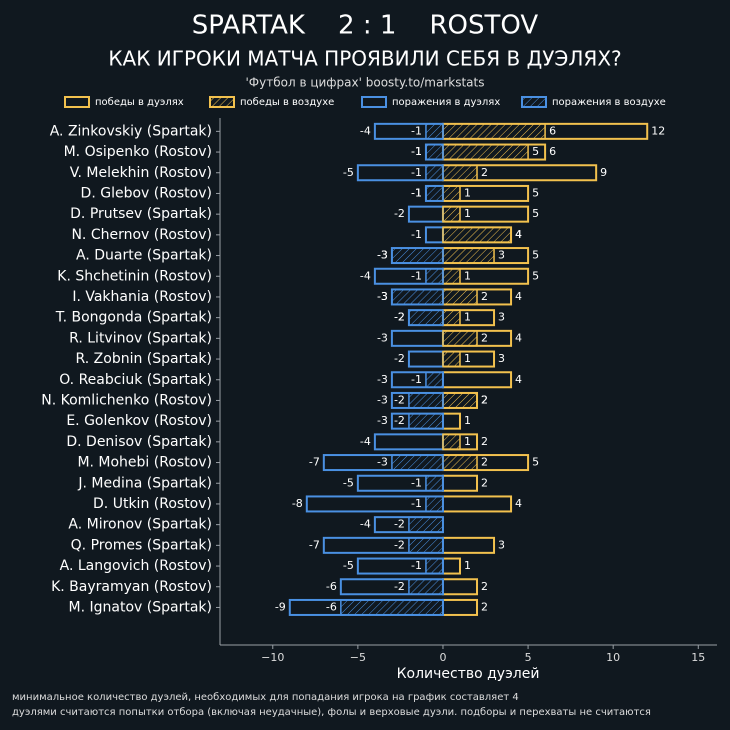 The width and height of the screenshot is (730, 730). Describe the element at coordinates (348, 172) in the screenshot. I see `value-label: -5` at that location.